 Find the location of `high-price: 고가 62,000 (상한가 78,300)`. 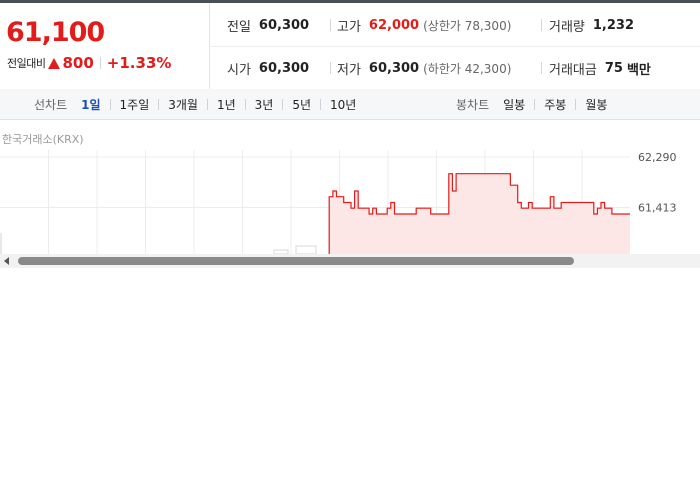

high-price: 고가 62,000 (상한가 78,300) is located at coordinates (424, 25).